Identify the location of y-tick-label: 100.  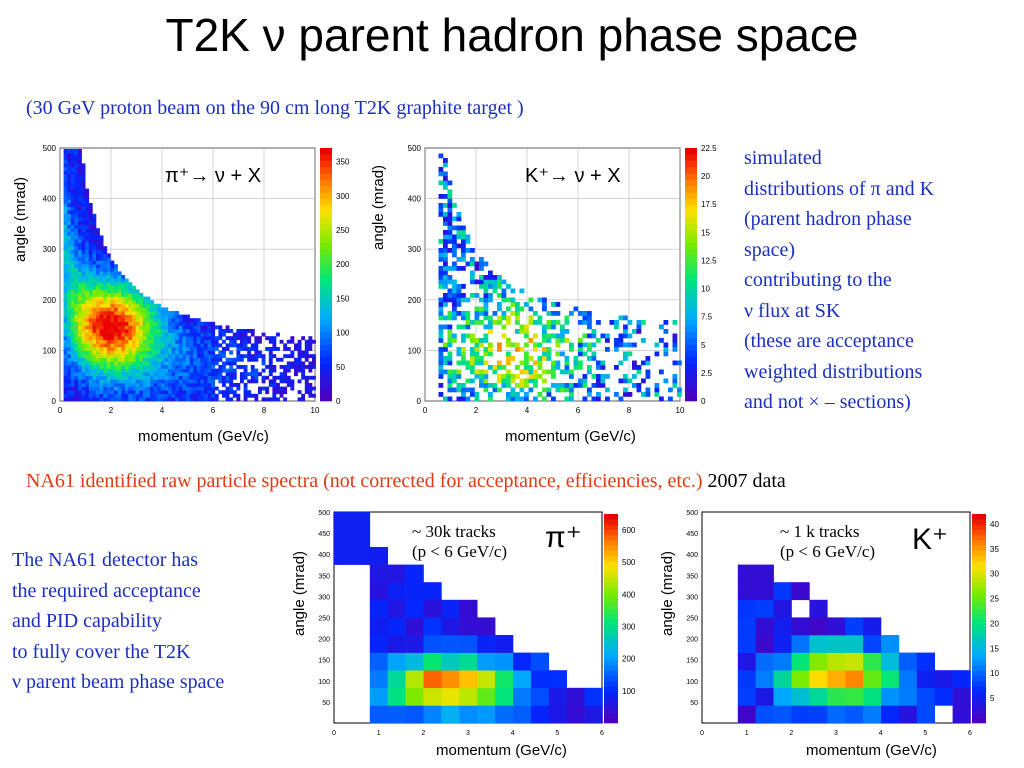
(692, 682).